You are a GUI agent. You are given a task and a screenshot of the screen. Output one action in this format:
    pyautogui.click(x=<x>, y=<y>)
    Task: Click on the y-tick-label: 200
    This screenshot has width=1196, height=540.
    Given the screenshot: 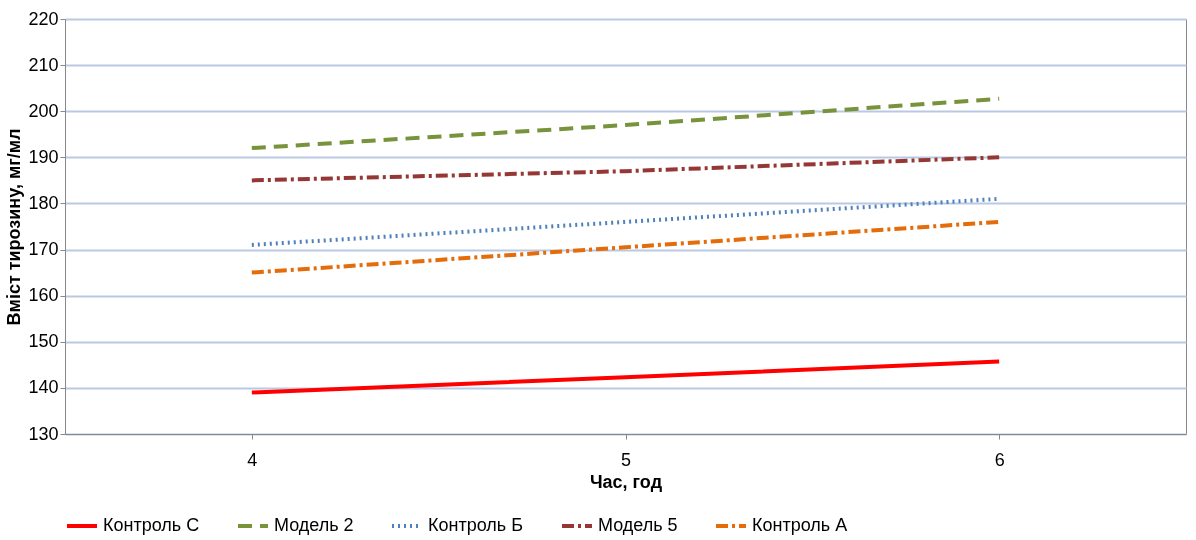 What is the action you would take?
    pyautogui.click(x=43, y=110)
    